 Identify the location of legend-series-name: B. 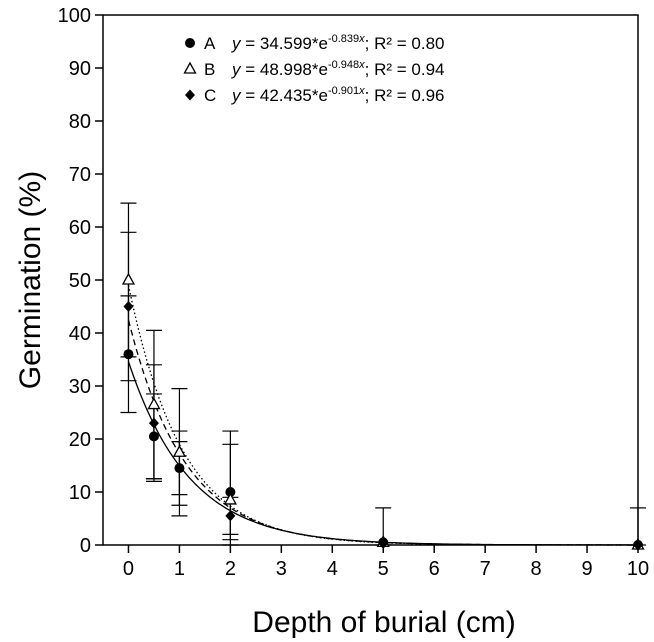
(209, 69).